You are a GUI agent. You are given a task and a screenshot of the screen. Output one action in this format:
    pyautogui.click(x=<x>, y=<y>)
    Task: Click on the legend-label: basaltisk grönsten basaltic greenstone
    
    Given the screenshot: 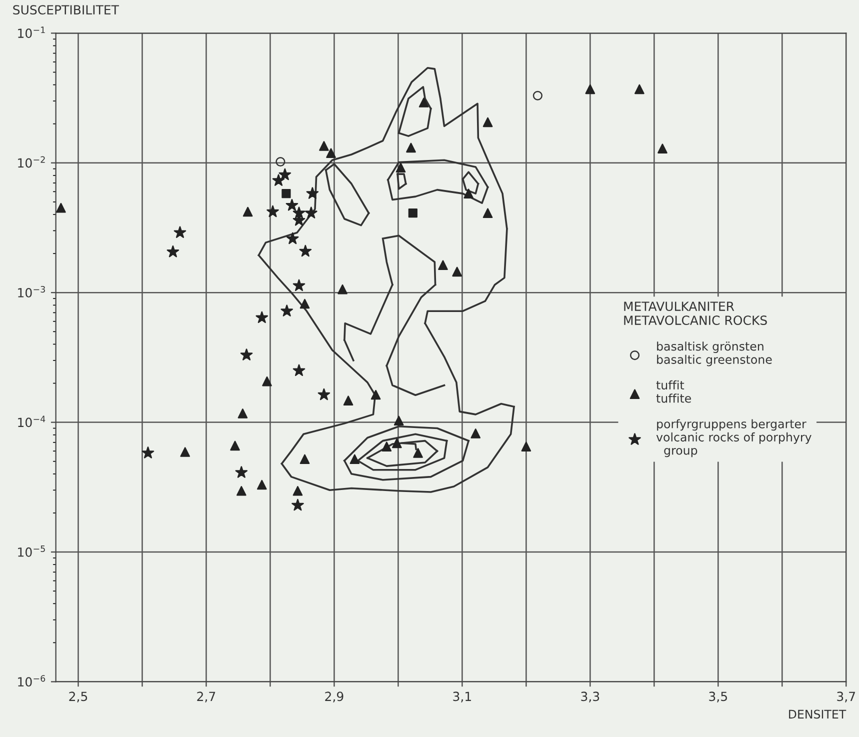 What is the action you would take?
    pyautogui.click(x=714, y=354)
    